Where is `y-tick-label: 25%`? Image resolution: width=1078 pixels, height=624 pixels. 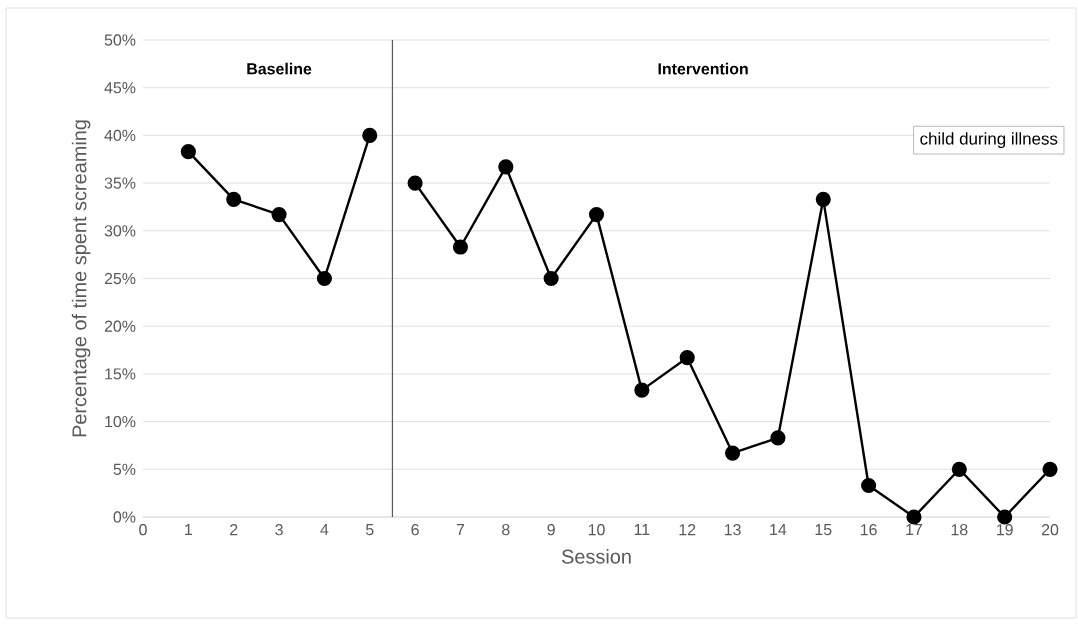 y-tick-label: 25% is located at coordinates (120, 278).